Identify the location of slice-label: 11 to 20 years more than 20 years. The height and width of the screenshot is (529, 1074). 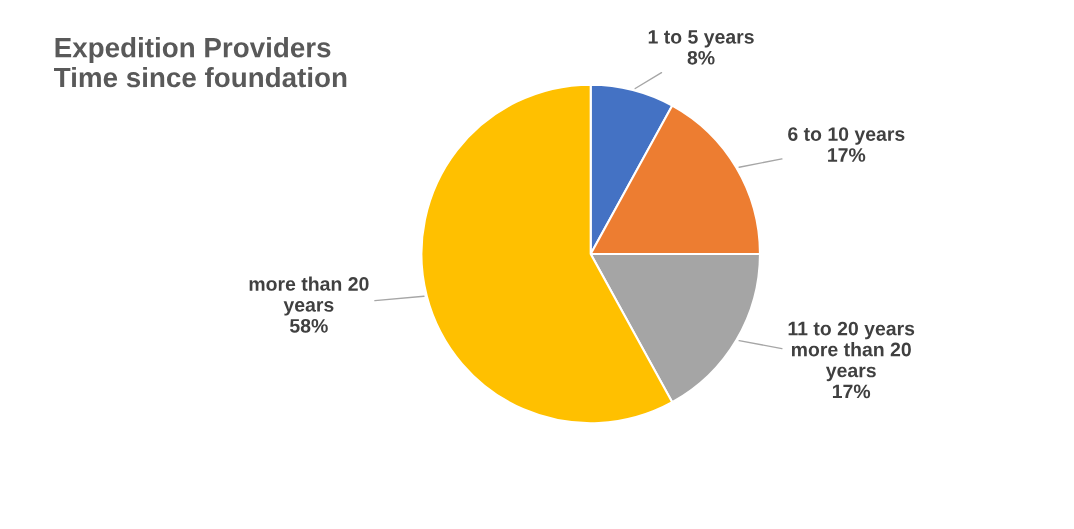
(851, 351).